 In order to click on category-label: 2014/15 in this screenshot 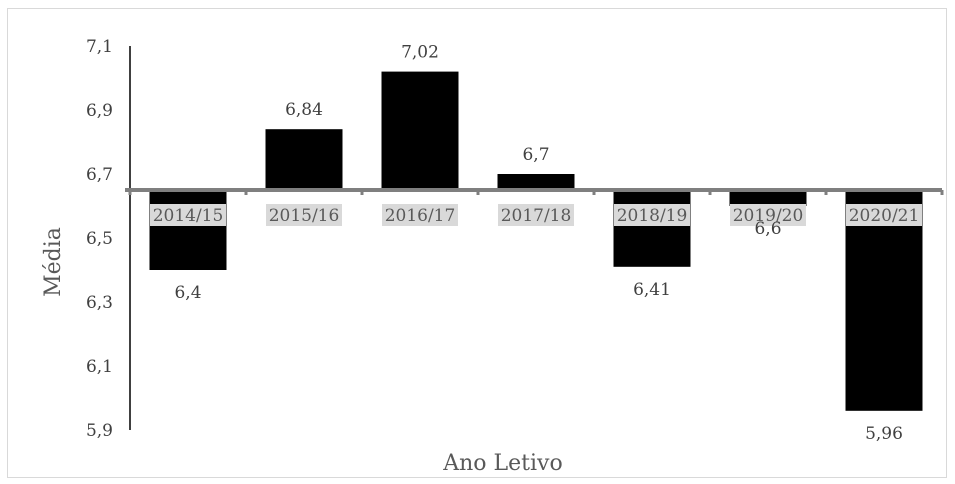, I will do `click(188, 216)`.